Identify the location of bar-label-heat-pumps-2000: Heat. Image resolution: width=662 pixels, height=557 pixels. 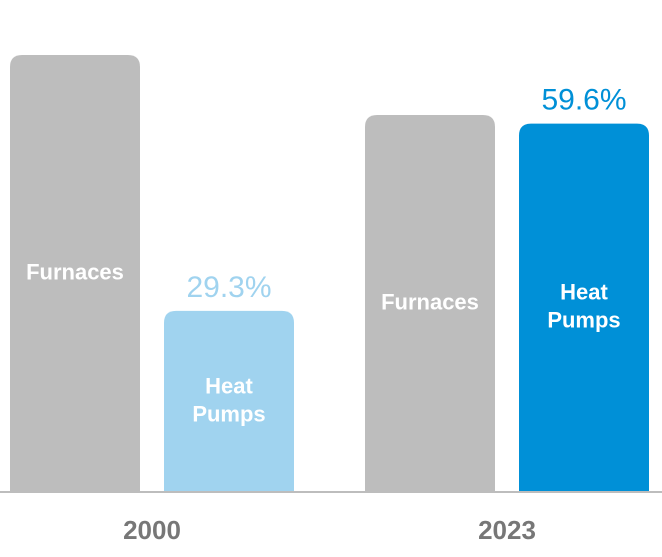
(229, 385).